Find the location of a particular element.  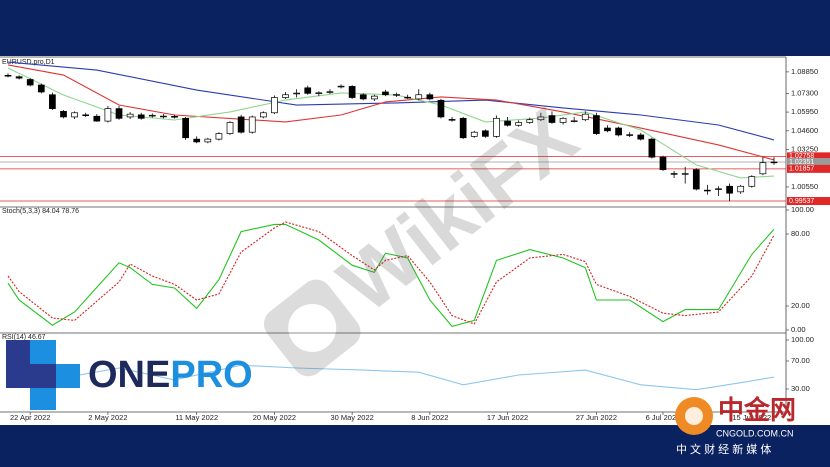

y-tick-label: 1.08850 is located at coordinates (804, 71).